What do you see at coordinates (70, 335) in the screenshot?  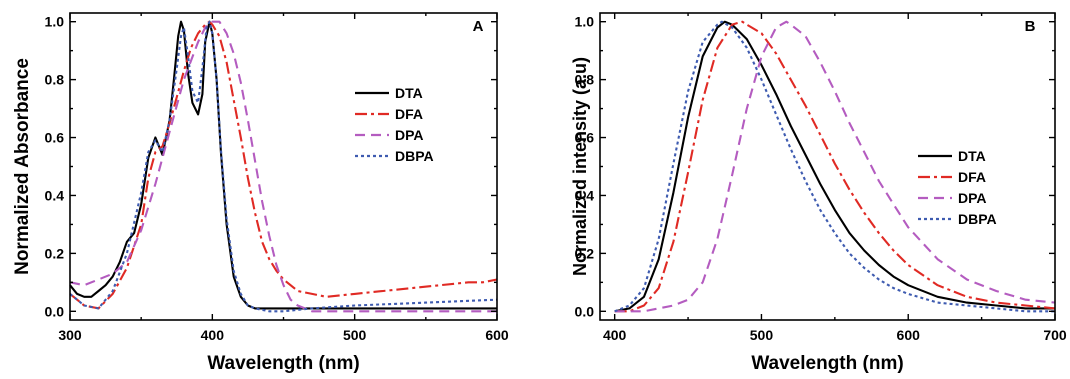 I see `x-tick-label: 300` at bounding box center [70, 335].